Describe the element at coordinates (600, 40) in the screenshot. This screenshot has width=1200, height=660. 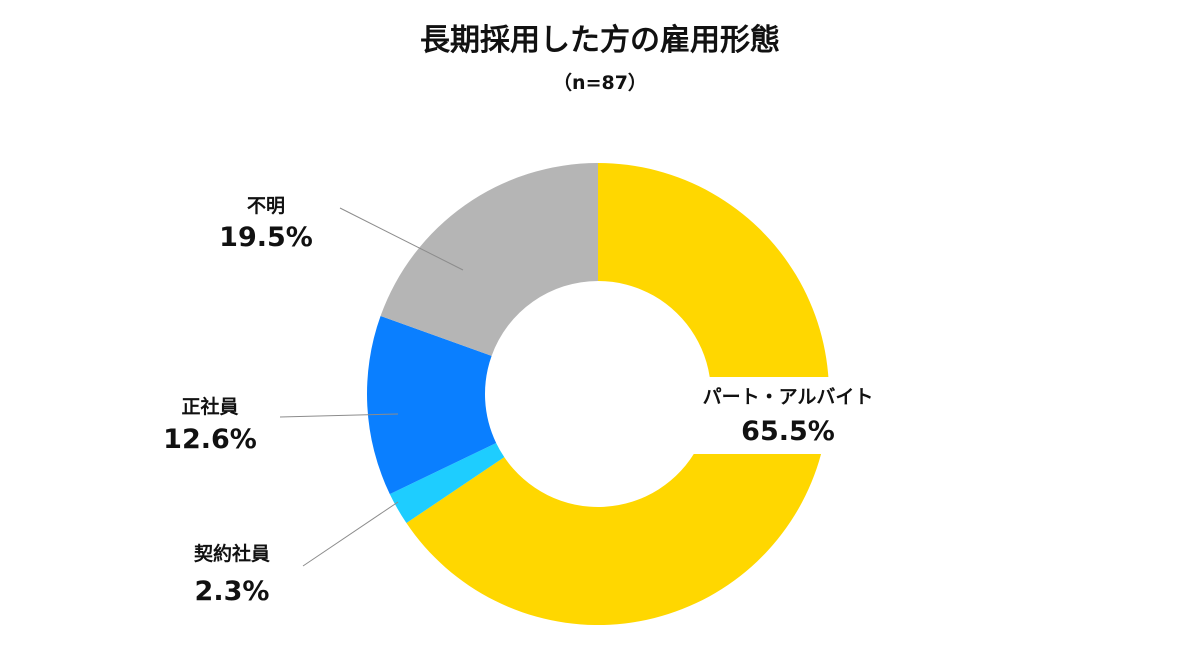
I see `chart-title: 長期採用した方の雇用形態` at that location.